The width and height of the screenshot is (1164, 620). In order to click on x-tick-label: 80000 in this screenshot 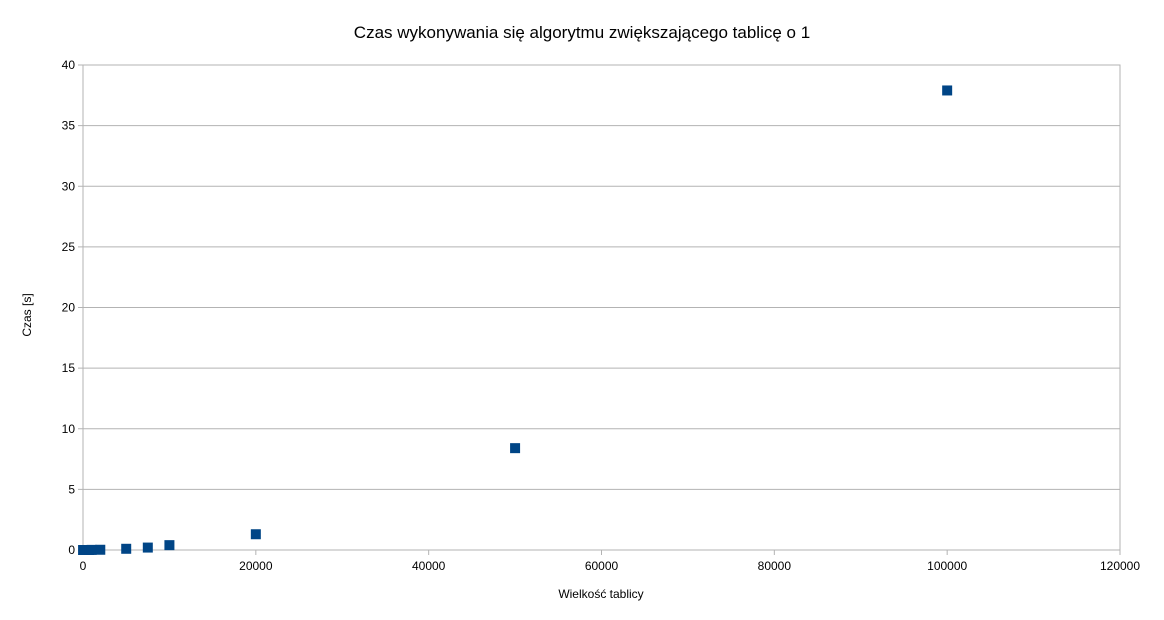, I will do `click(775, 566)`.